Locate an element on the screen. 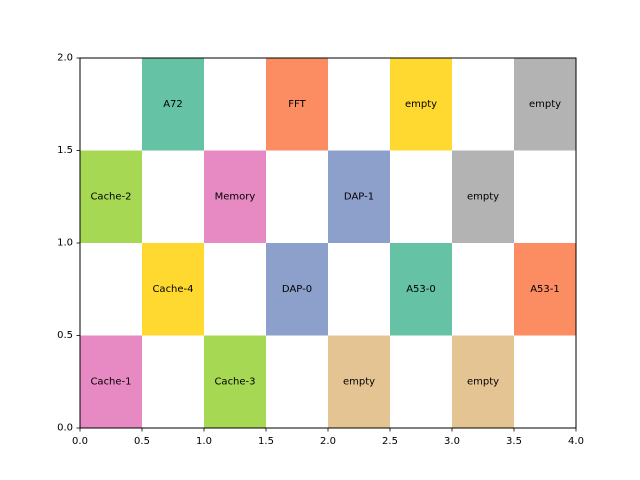 Image resolution: width=640 pixels, height=480 pixels. x-tick-label: 2.5 is located at coordinates (390, 441).